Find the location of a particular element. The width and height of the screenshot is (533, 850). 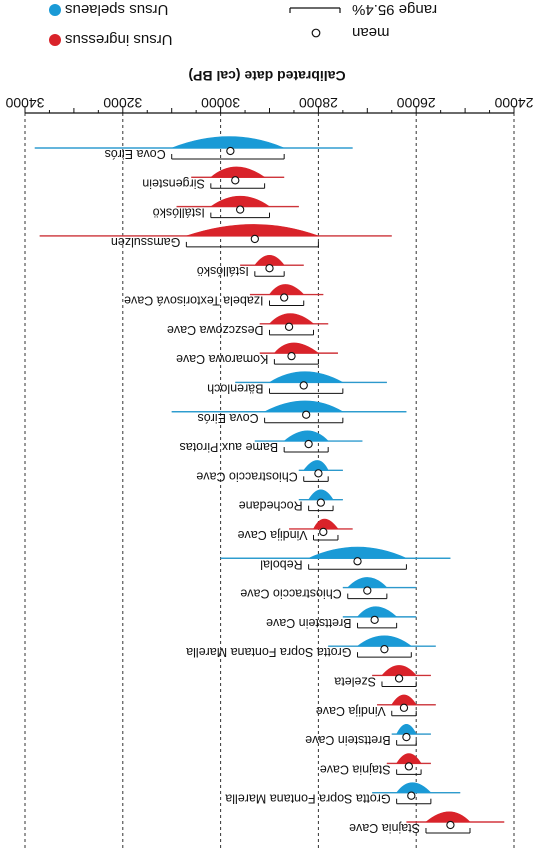

series-row: Gamssulzen is located at coordinates (215, 236).